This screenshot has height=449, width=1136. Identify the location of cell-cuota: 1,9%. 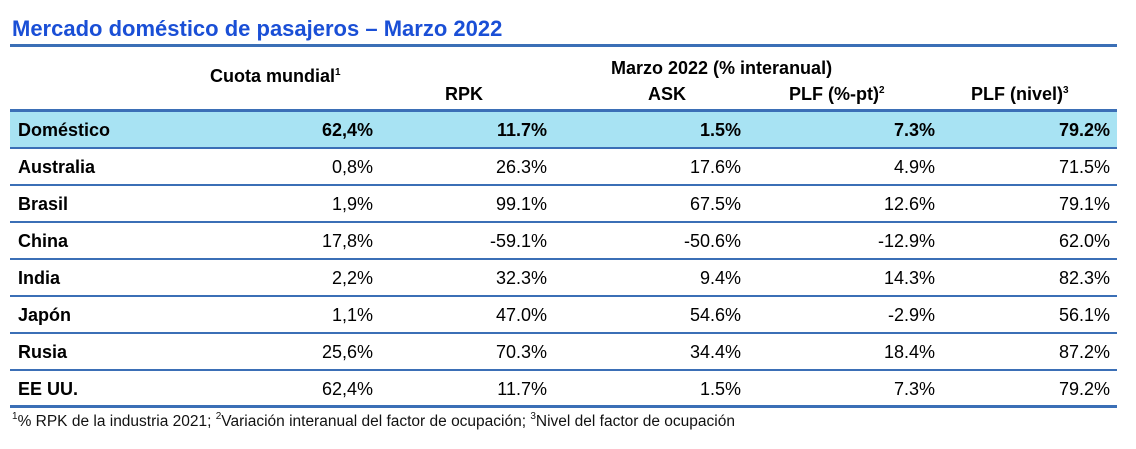
(352, 204).